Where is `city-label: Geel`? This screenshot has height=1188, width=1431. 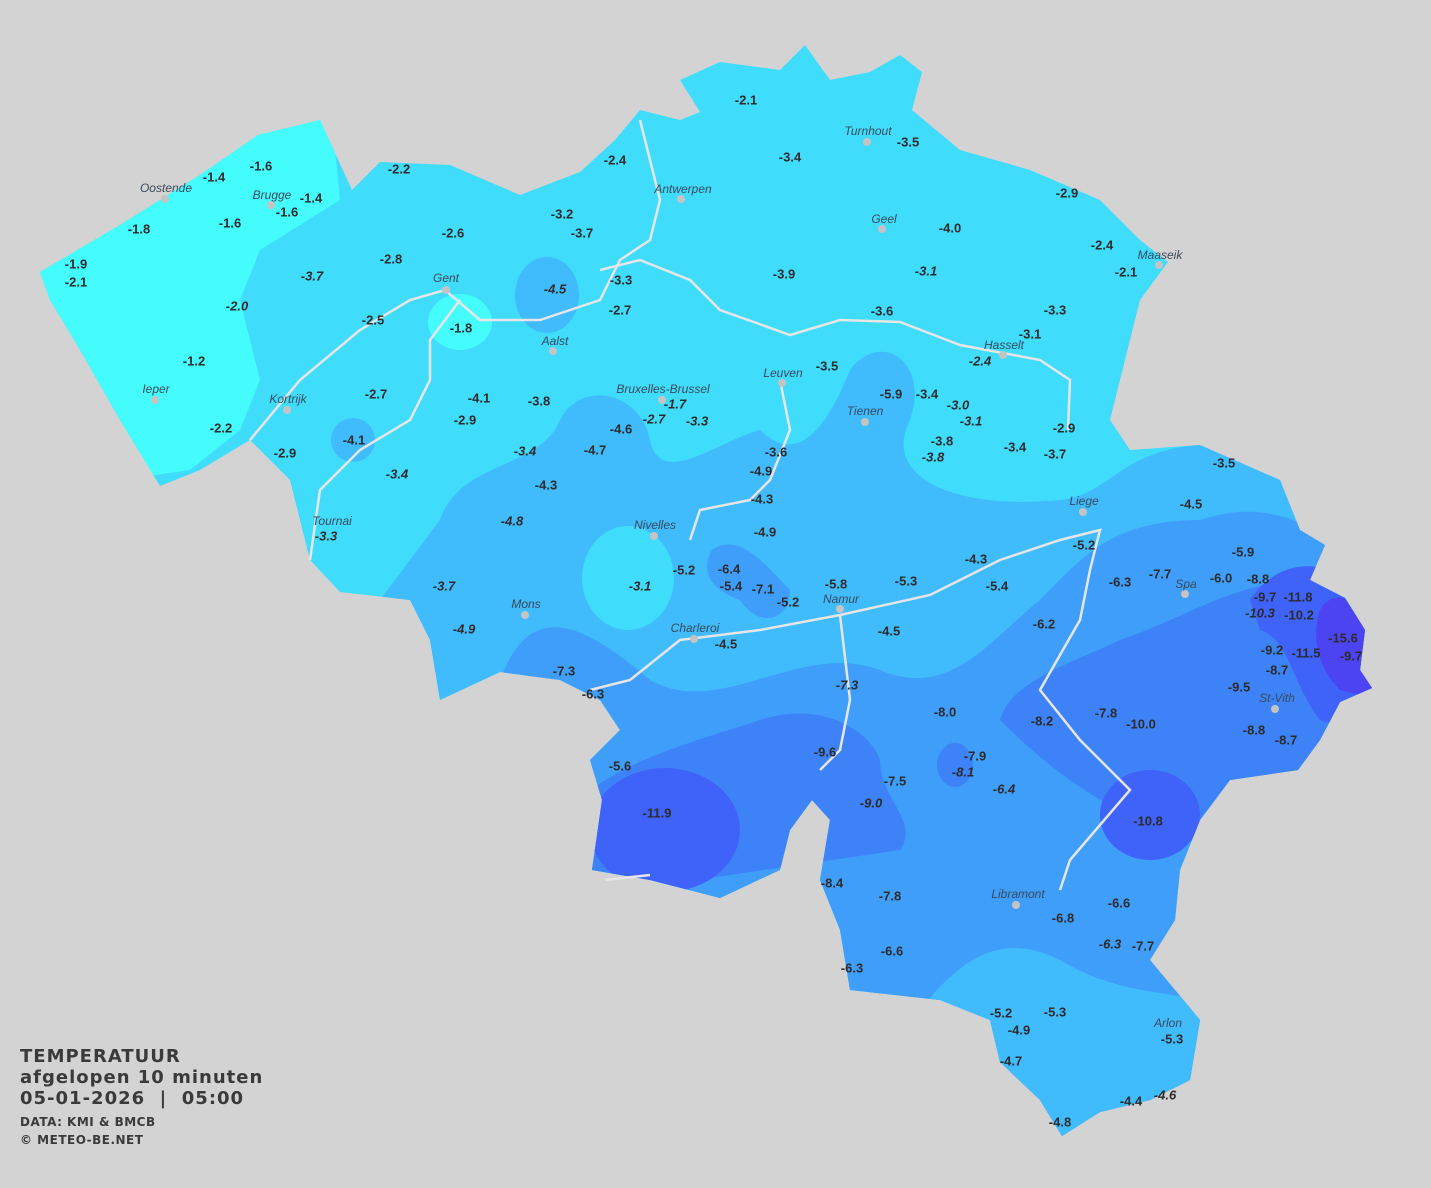 city-label: Geel is located at coordinates (884, 219).